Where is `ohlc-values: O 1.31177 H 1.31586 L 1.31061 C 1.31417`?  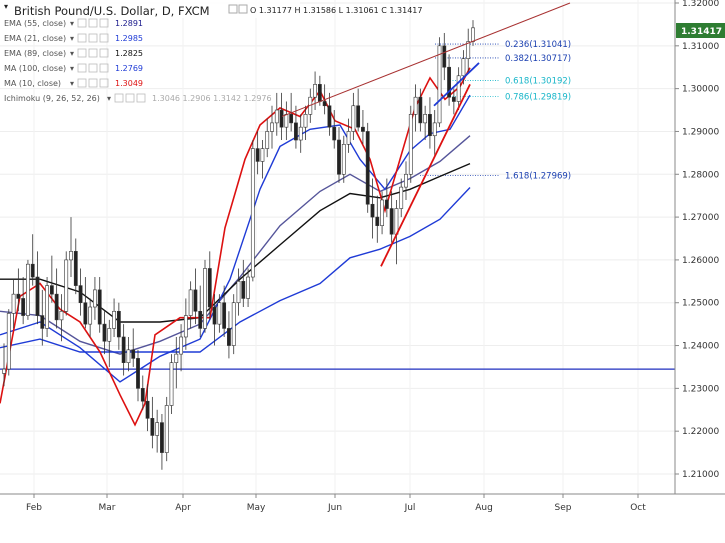 ohlc-values: O 1.31177 H 1.31586 L 1.31061 C 1.31417 is located at coordinates (336, 10).